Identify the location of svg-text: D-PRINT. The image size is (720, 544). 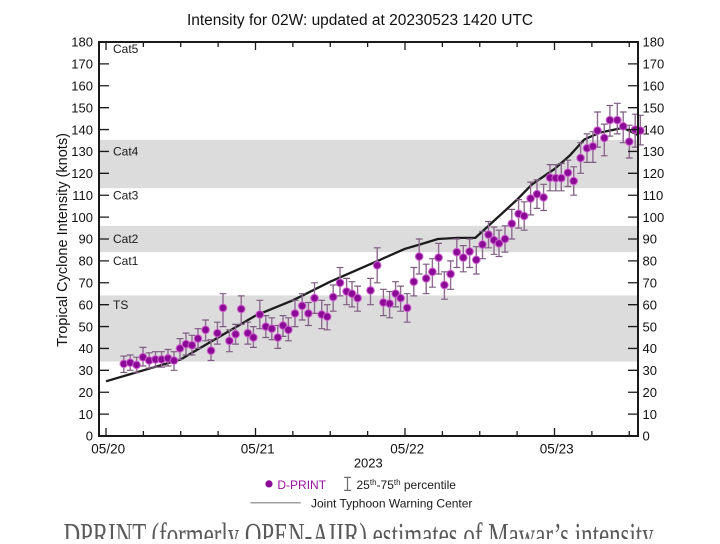
(301, 485).